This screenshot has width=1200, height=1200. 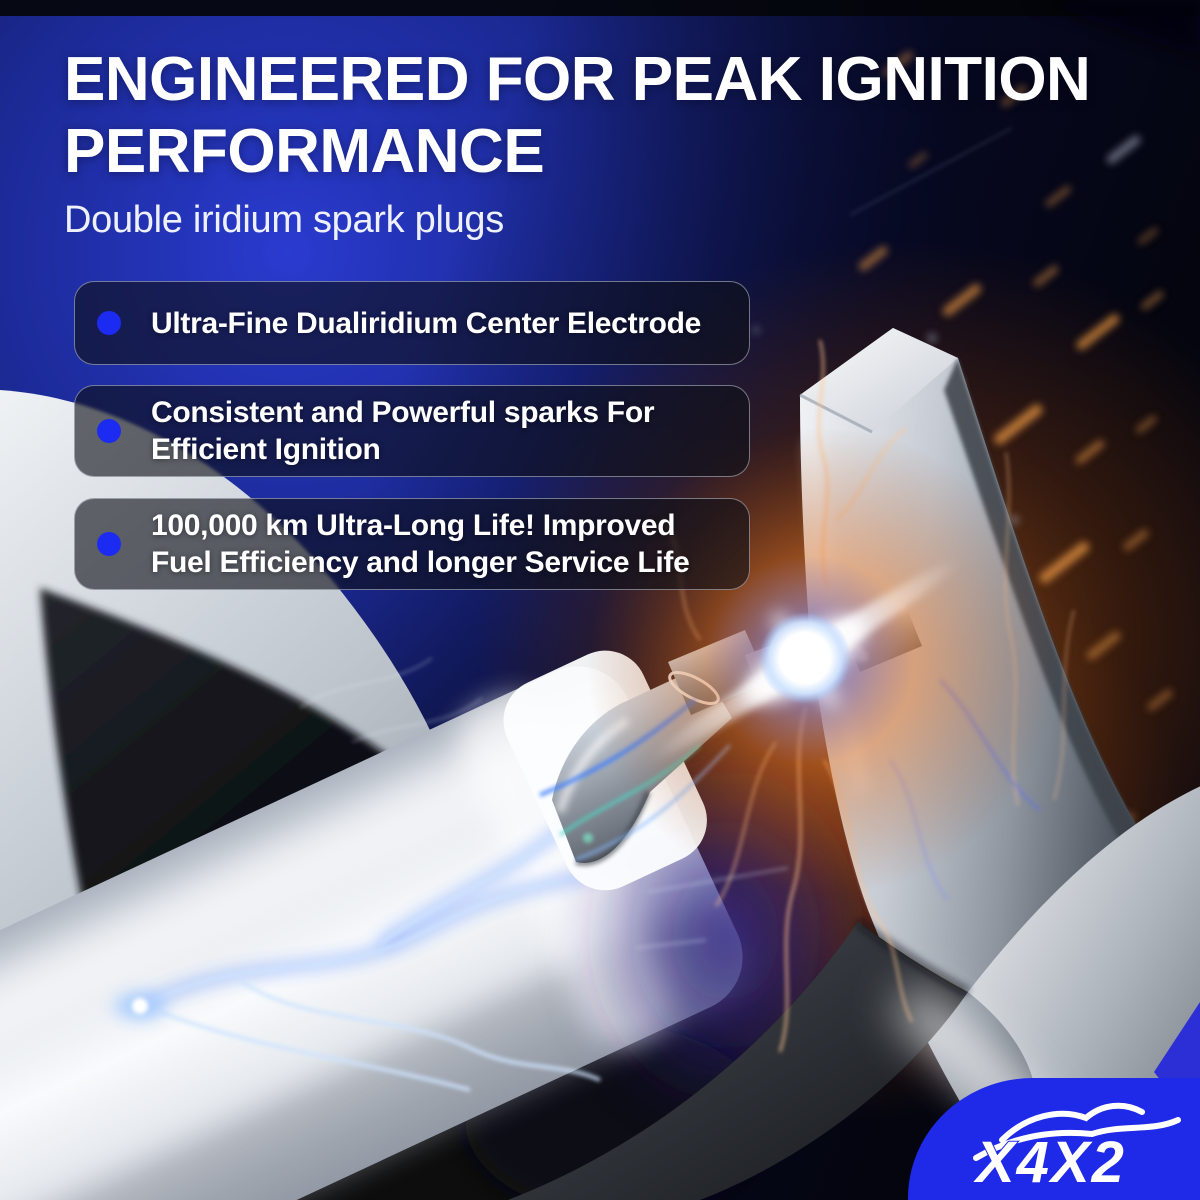 What do you see at coordinates (413, 525) in the screenshot?
I see `feature-line: 100,000 km Ultra-Long Life! Improved` at bounding box center [413, 525].